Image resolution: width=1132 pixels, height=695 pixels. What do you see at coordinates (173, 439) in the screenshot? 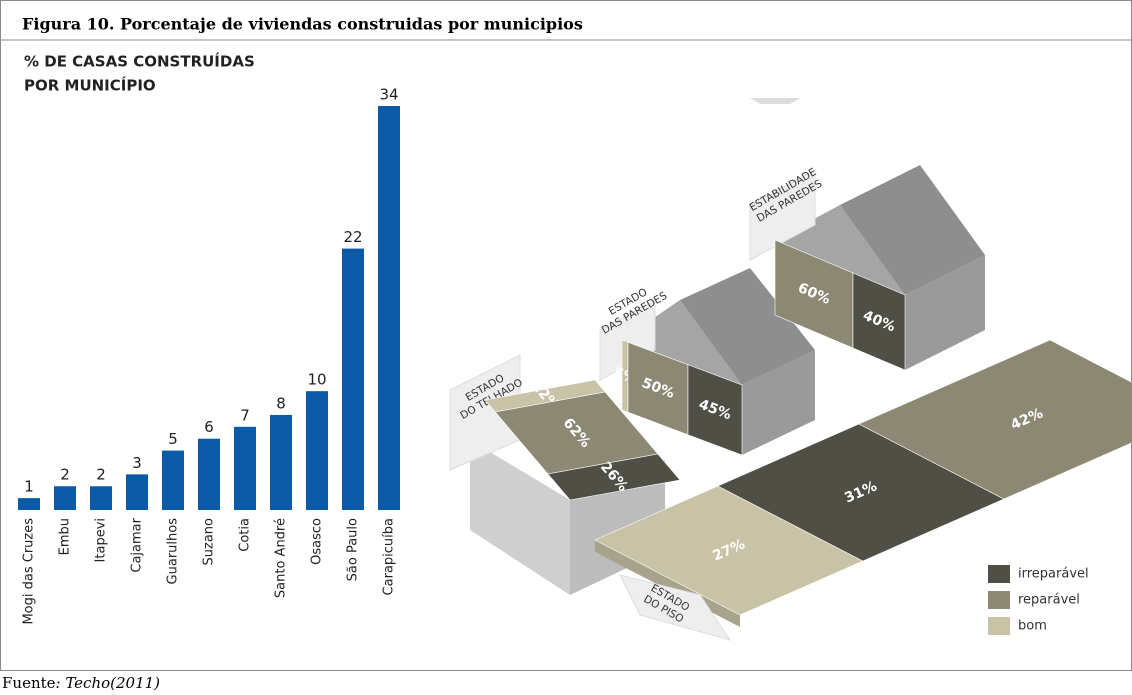
I see `value-label: 5` at bounding box center [173, 439].